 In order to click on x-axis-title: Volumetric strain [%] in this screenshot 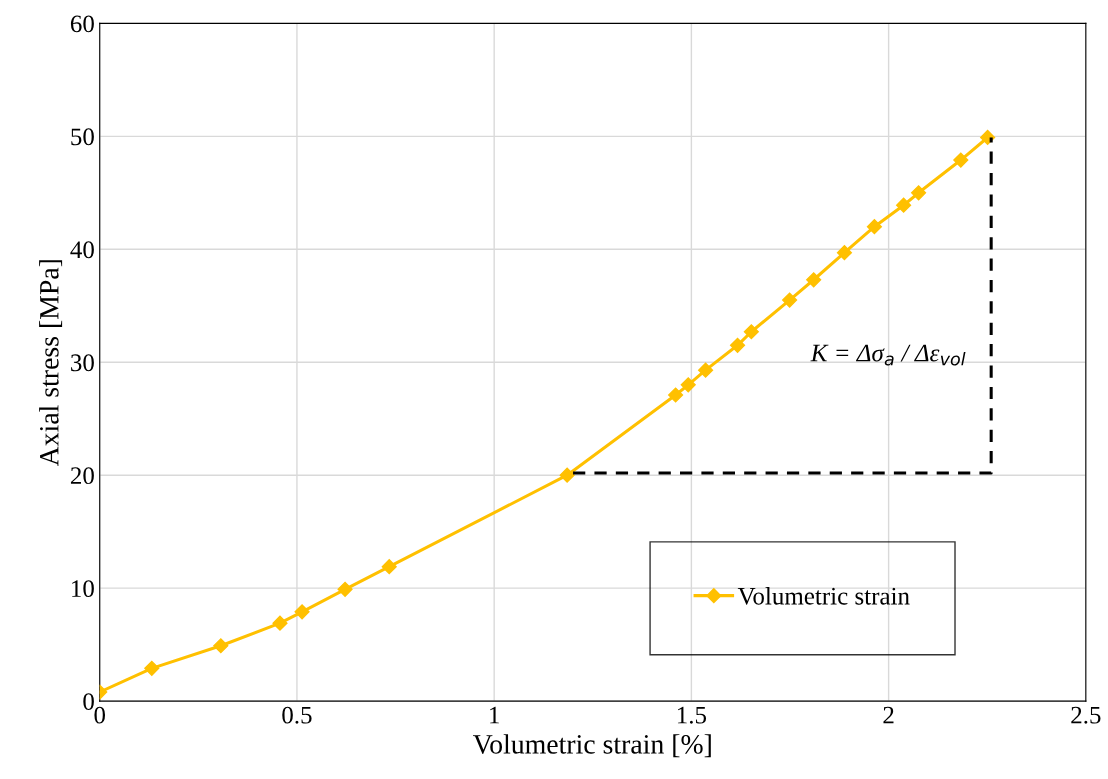, I will do `click(592, 746)`.